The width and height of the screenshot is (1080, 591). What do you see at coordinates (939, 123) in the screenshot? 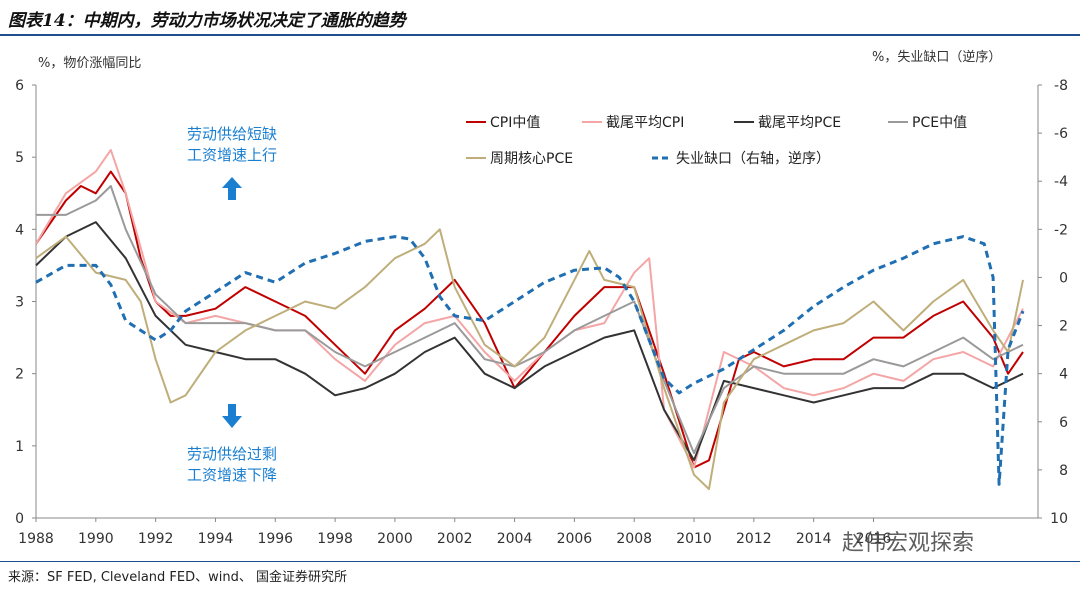
I see `legend-label-pce-median: PCE中值` at bounding box center [939, 123].